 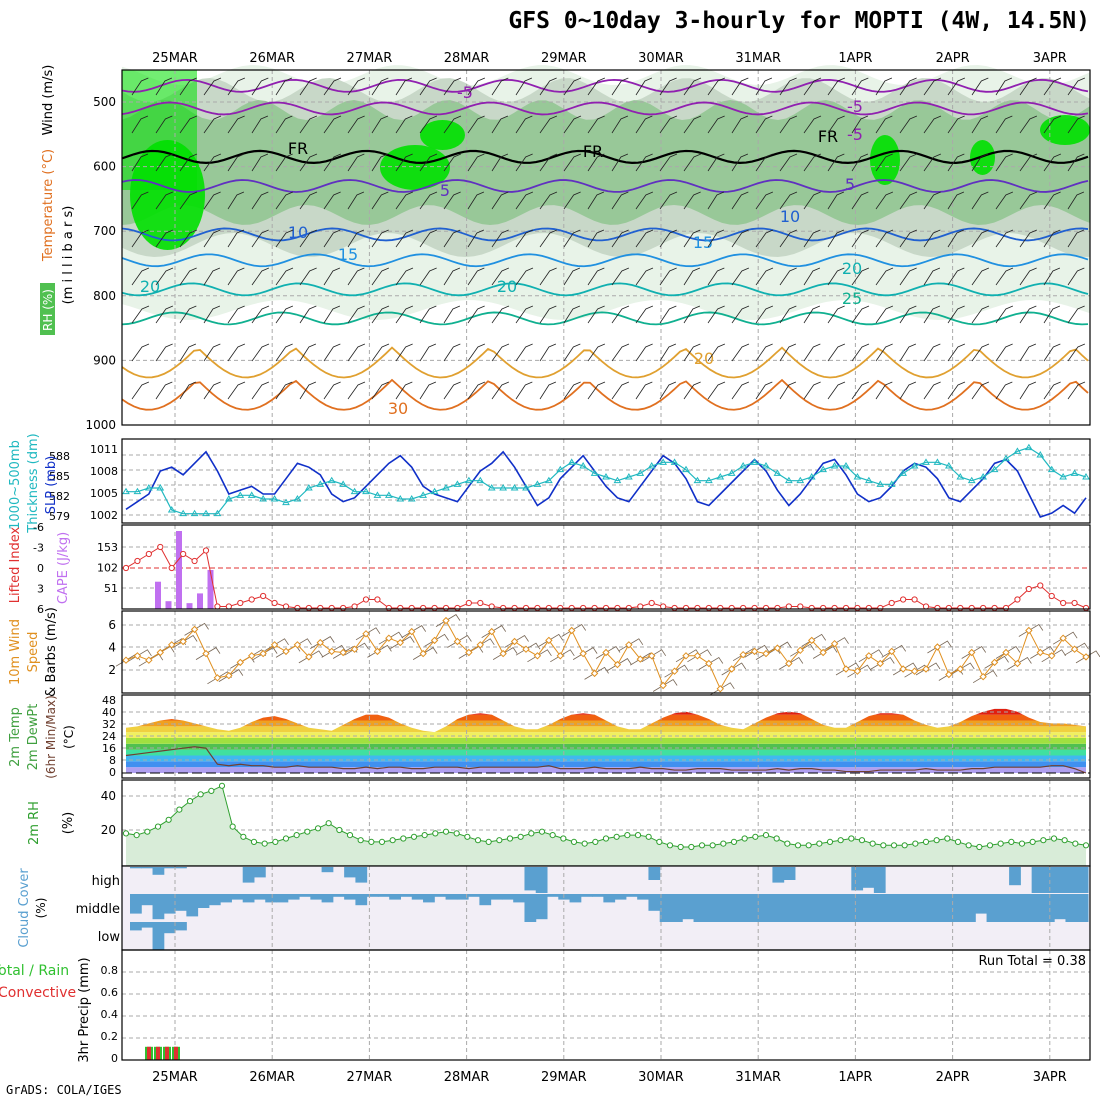 I want to click on cloud-level-label: high, so click(x=106, y=881).